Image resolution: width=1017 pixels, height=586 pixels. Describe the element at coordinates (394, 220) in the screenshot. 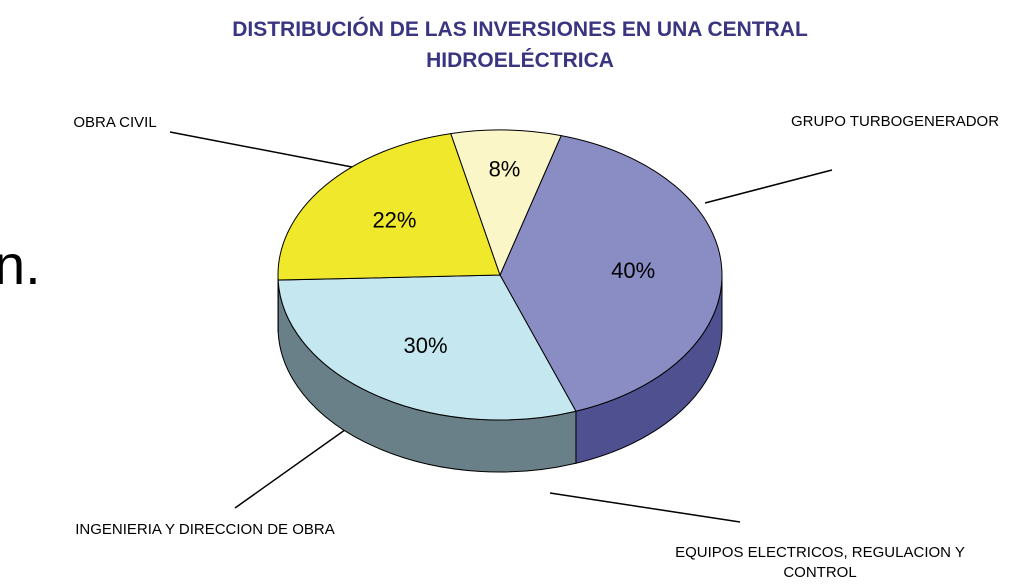

I see `value-label: 22%` at that location.